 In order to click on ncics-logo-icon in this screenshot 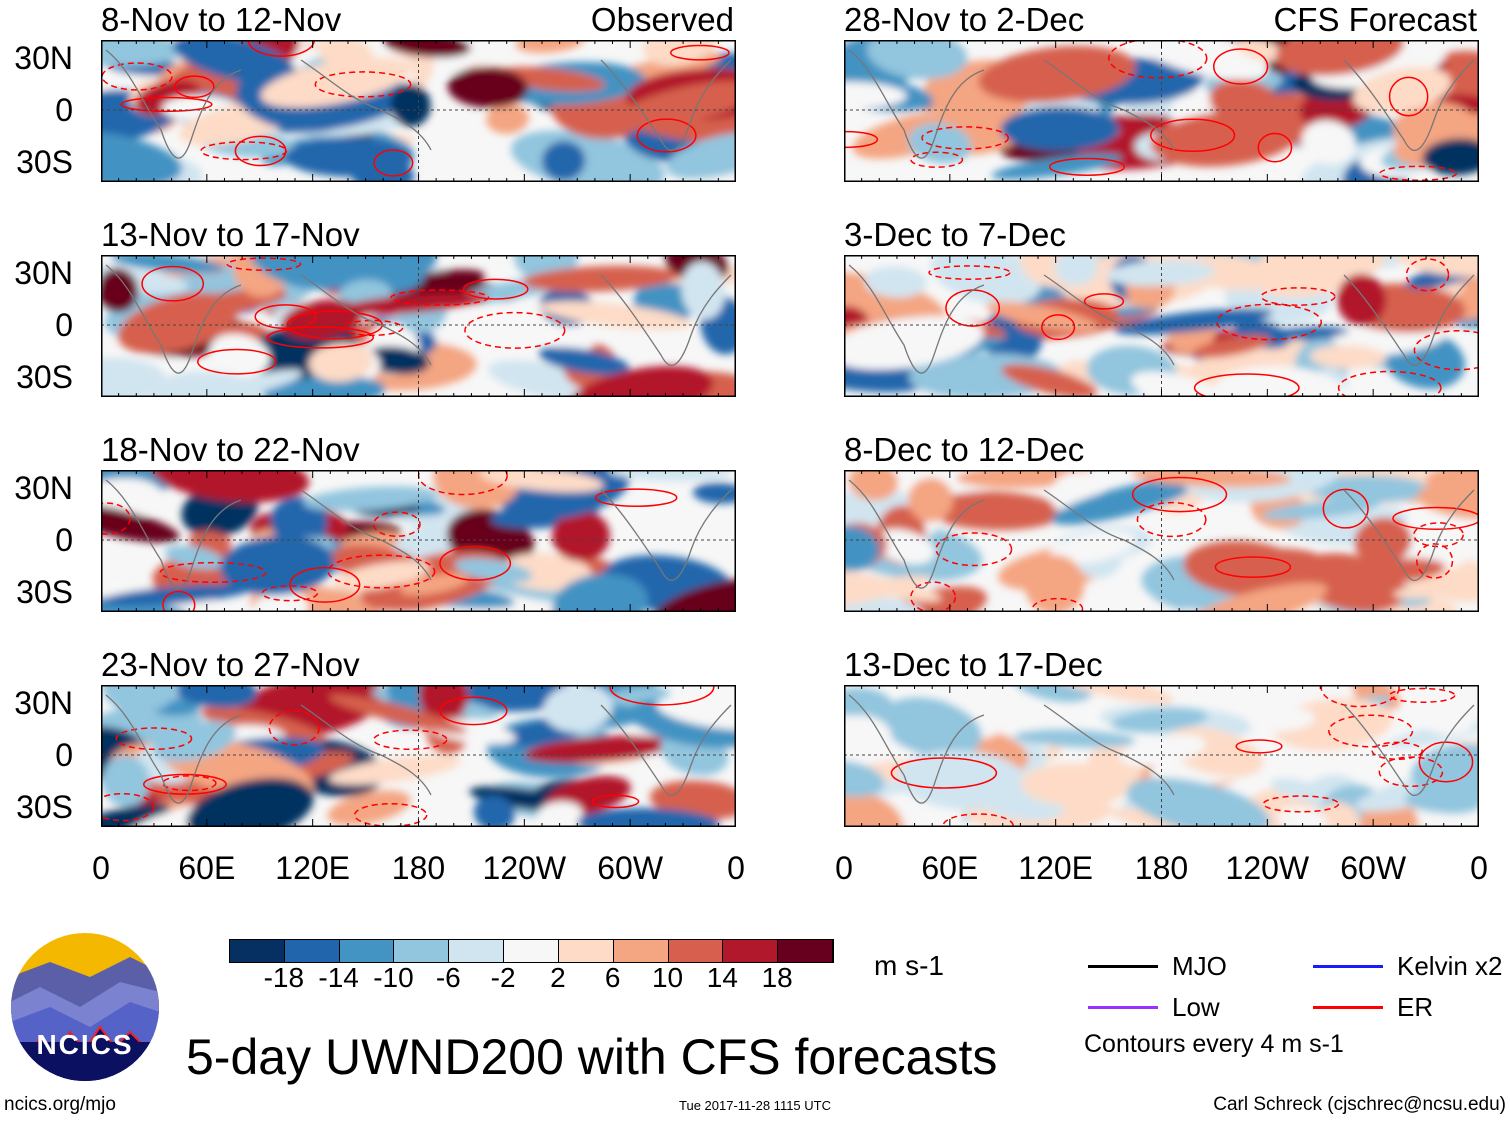, I will do `click(85, 1007)`.